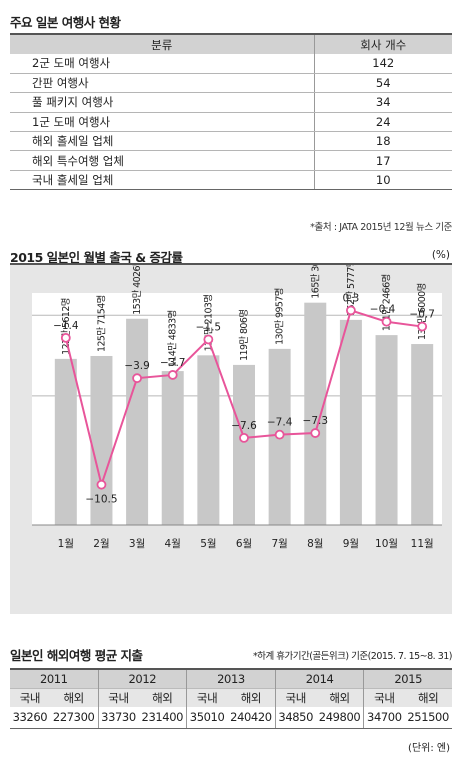 The image size is (462, 758). What do you see at coordinates (251, 718) in the screenshot?
I see `overseas-value: 240420` at bounding box center [251, 718].